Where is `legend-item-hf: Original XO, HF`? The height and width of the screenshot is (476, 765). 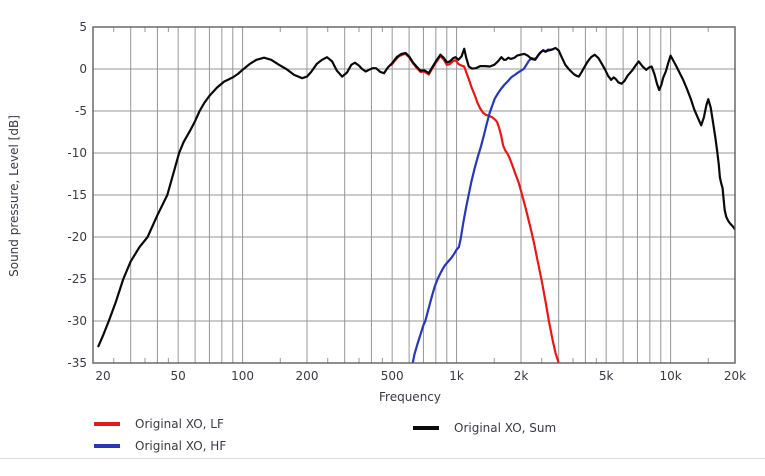
legend-item-hf: Original XO, HF is located at coordinates (160, 446).